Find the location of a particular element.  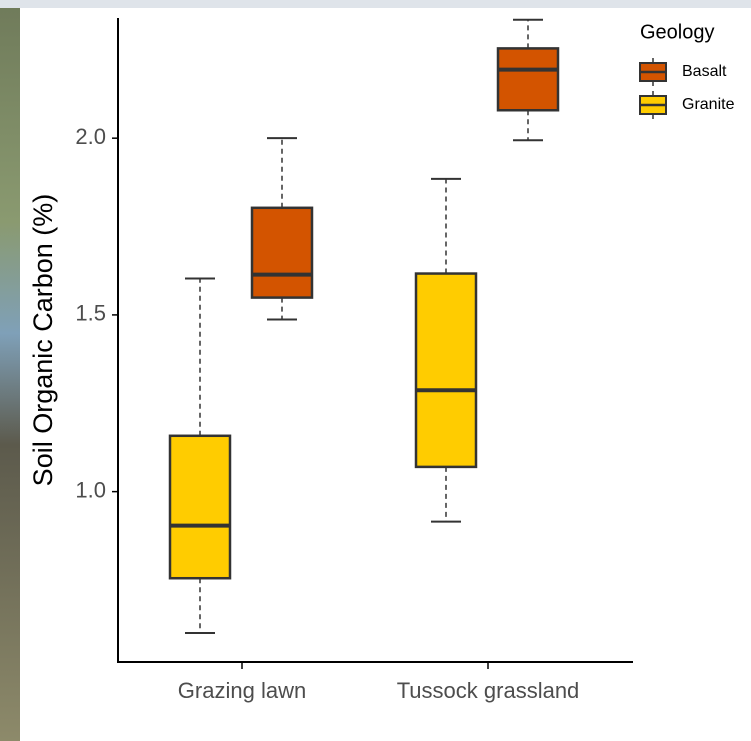

y-tick-label: 1.0 is located at coordinates (90, 489).